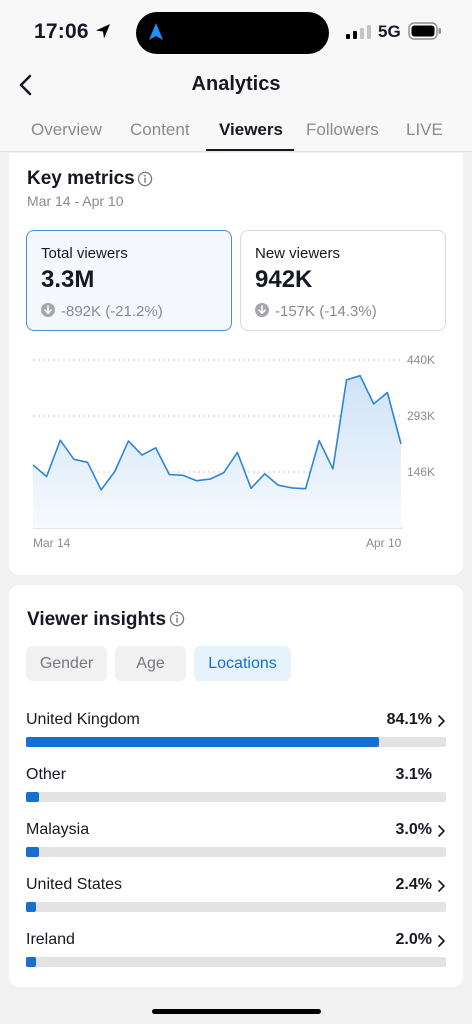 The width and height of the screenshot is (472, 1024). I want to click on location-percent: 3.1%, so click(413, 774).